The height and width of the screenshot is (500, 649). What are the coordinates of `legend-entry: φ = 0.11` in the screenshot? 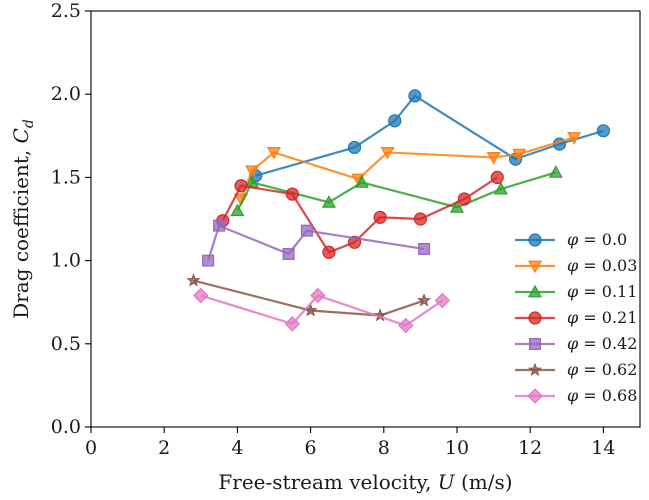 It's located at (576, 291).